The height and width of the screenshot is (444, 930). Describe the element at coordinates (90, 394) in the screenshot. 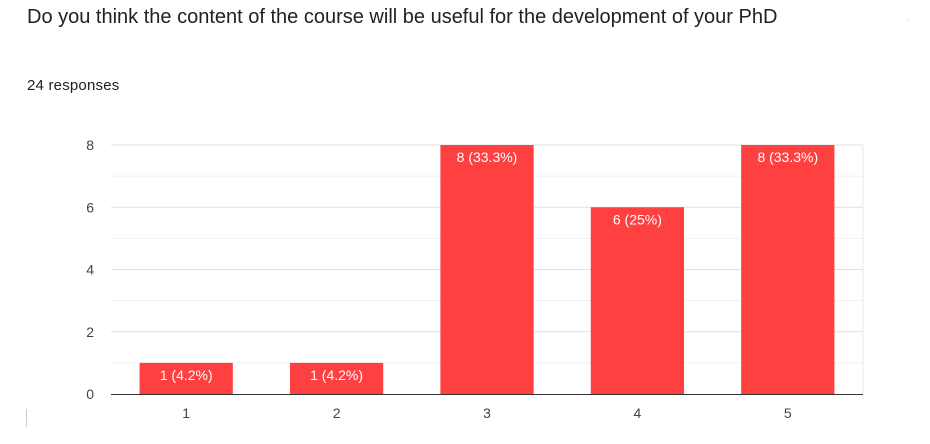

I see `y-tick-label: 0` at that location.